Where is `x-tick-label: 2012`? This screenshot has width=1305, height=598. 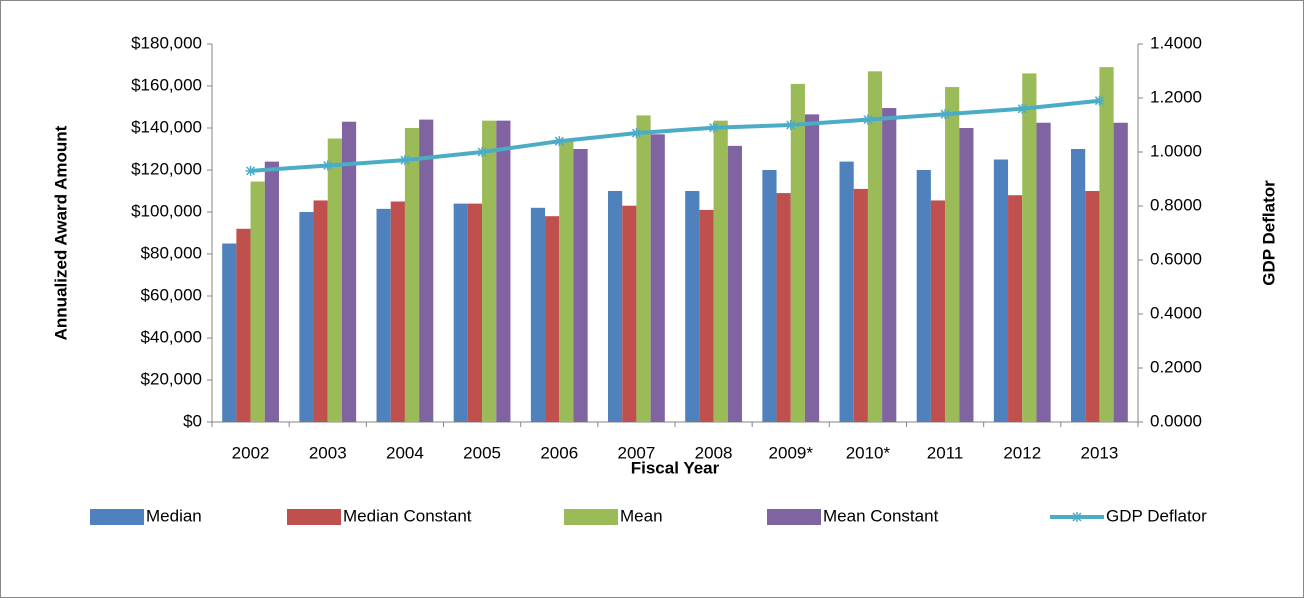
x-tick-label: 2012 is located at coordinates (1022, 452).